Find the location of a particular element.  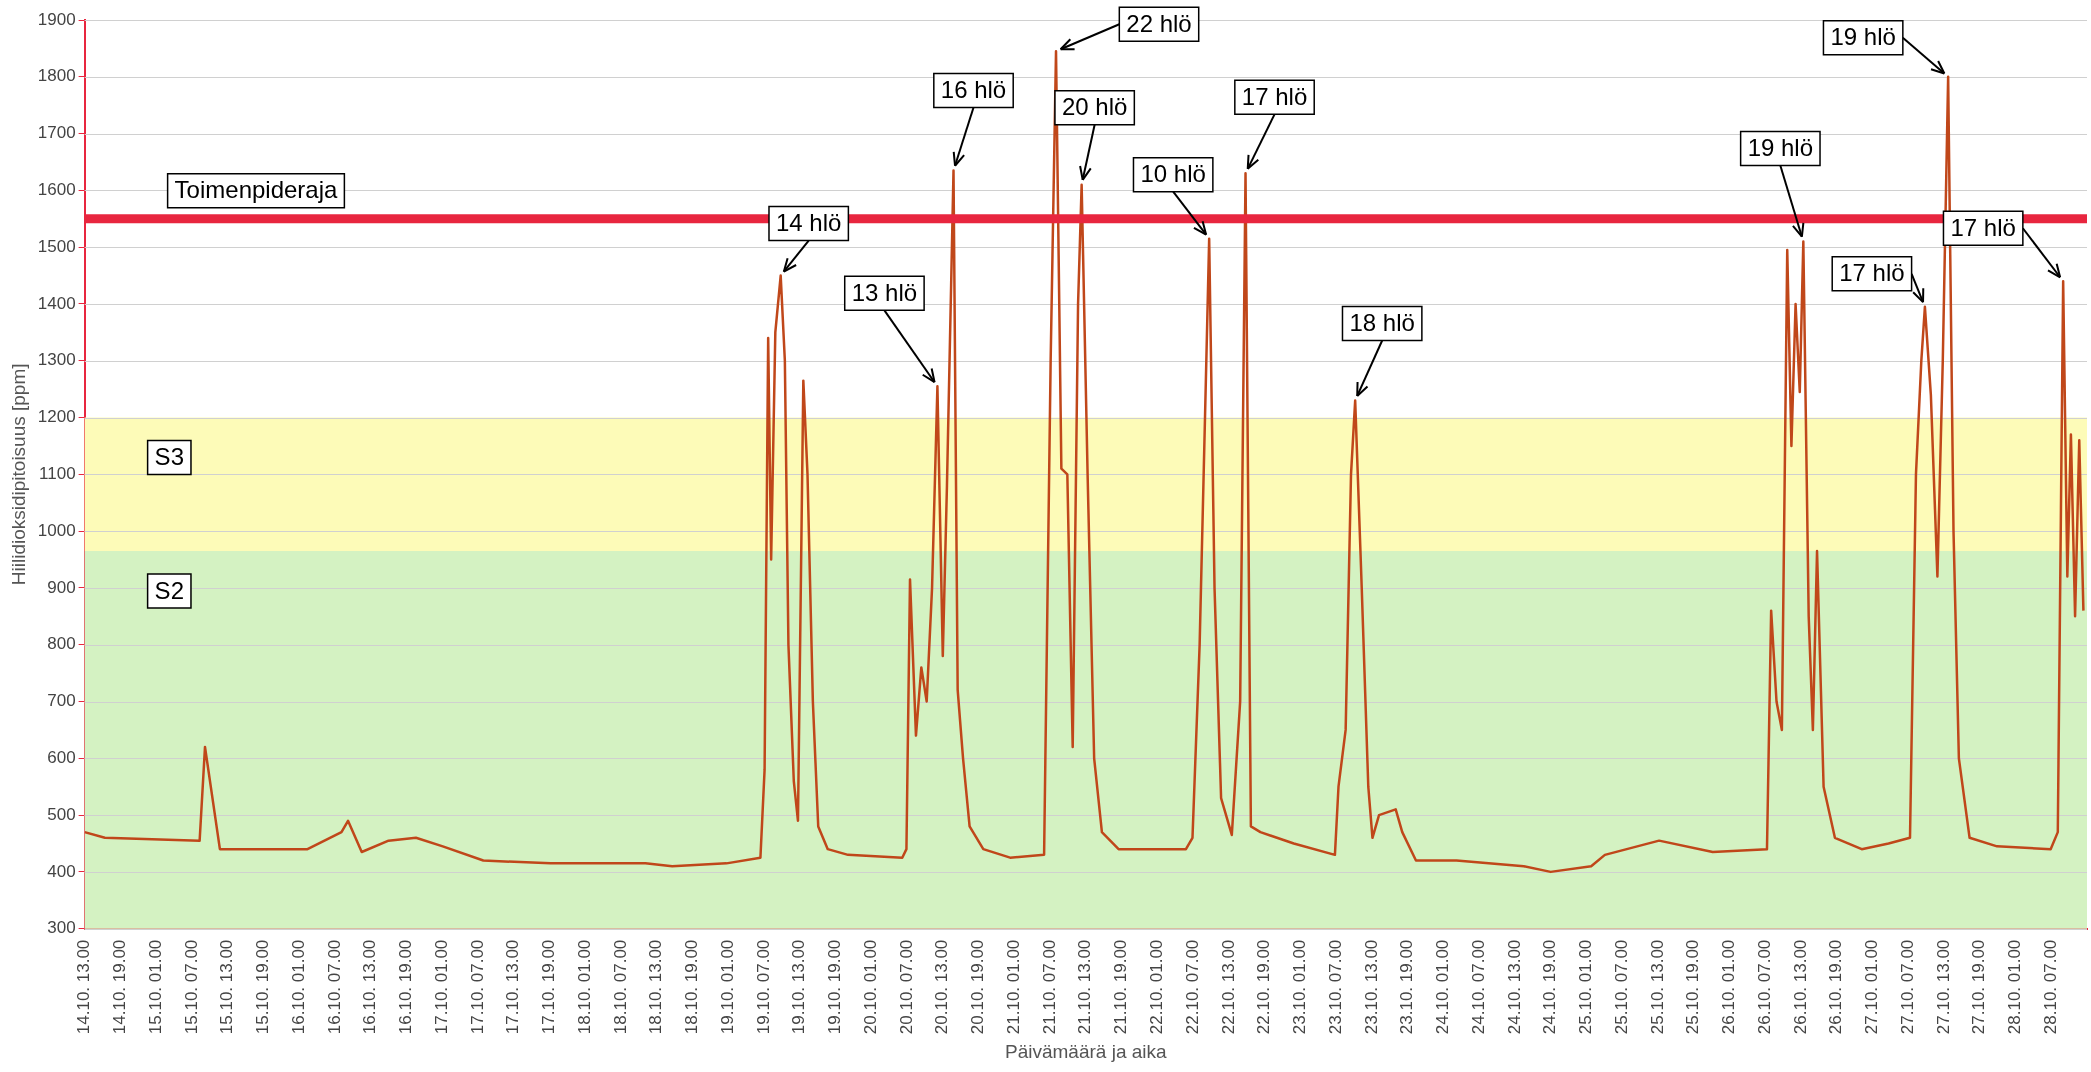

x-tick-label: 21.10. 01.00 is located at coordinates (1013, 987).